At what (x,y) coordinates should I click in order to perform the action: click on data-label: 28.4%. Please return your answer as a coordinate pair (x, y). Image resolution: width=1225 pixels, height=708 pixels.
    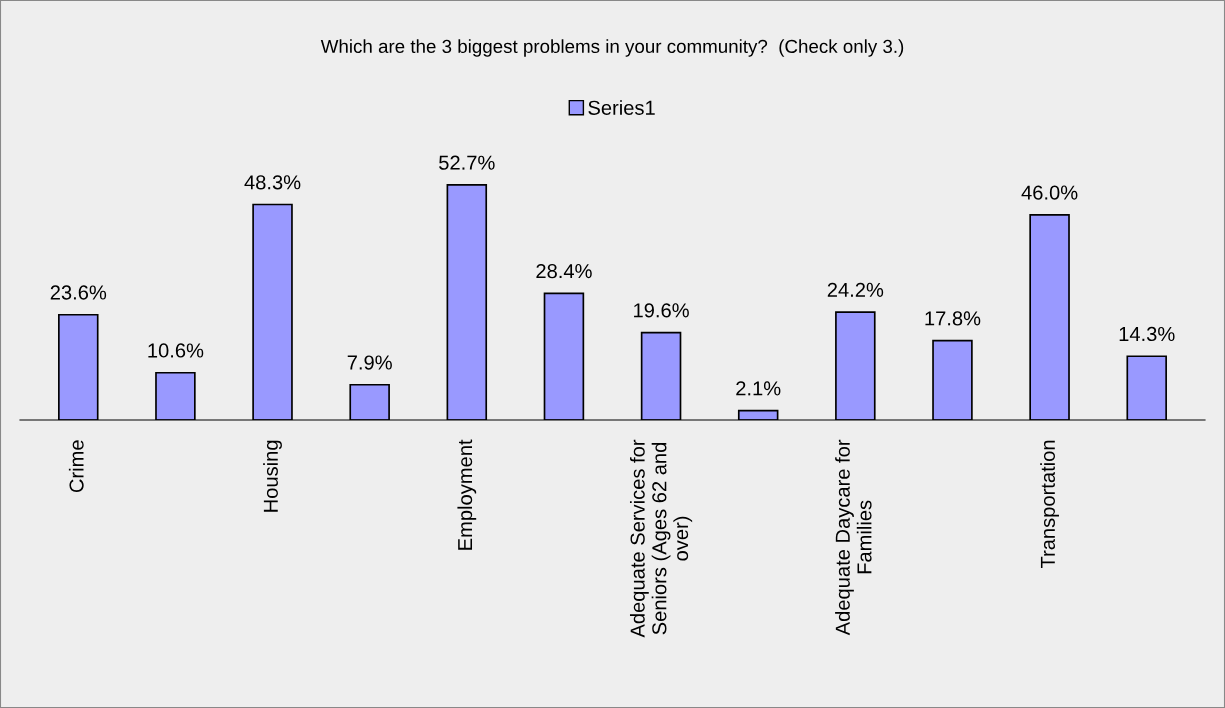
    Looking at the image, I should click on (564, 271).